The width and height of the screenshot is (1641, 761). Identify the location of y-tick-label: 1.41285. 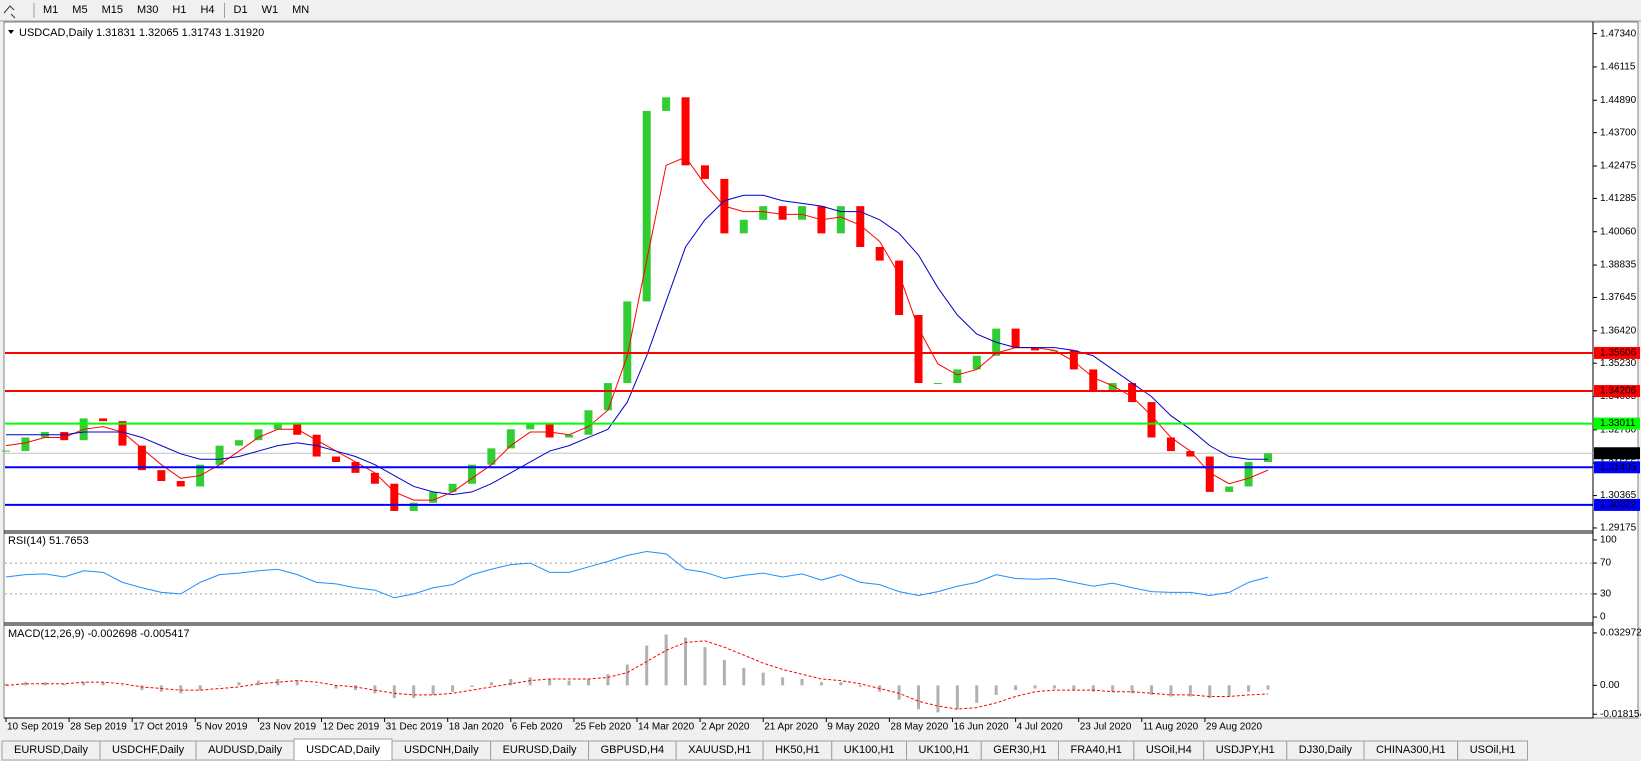
(1618, 198).